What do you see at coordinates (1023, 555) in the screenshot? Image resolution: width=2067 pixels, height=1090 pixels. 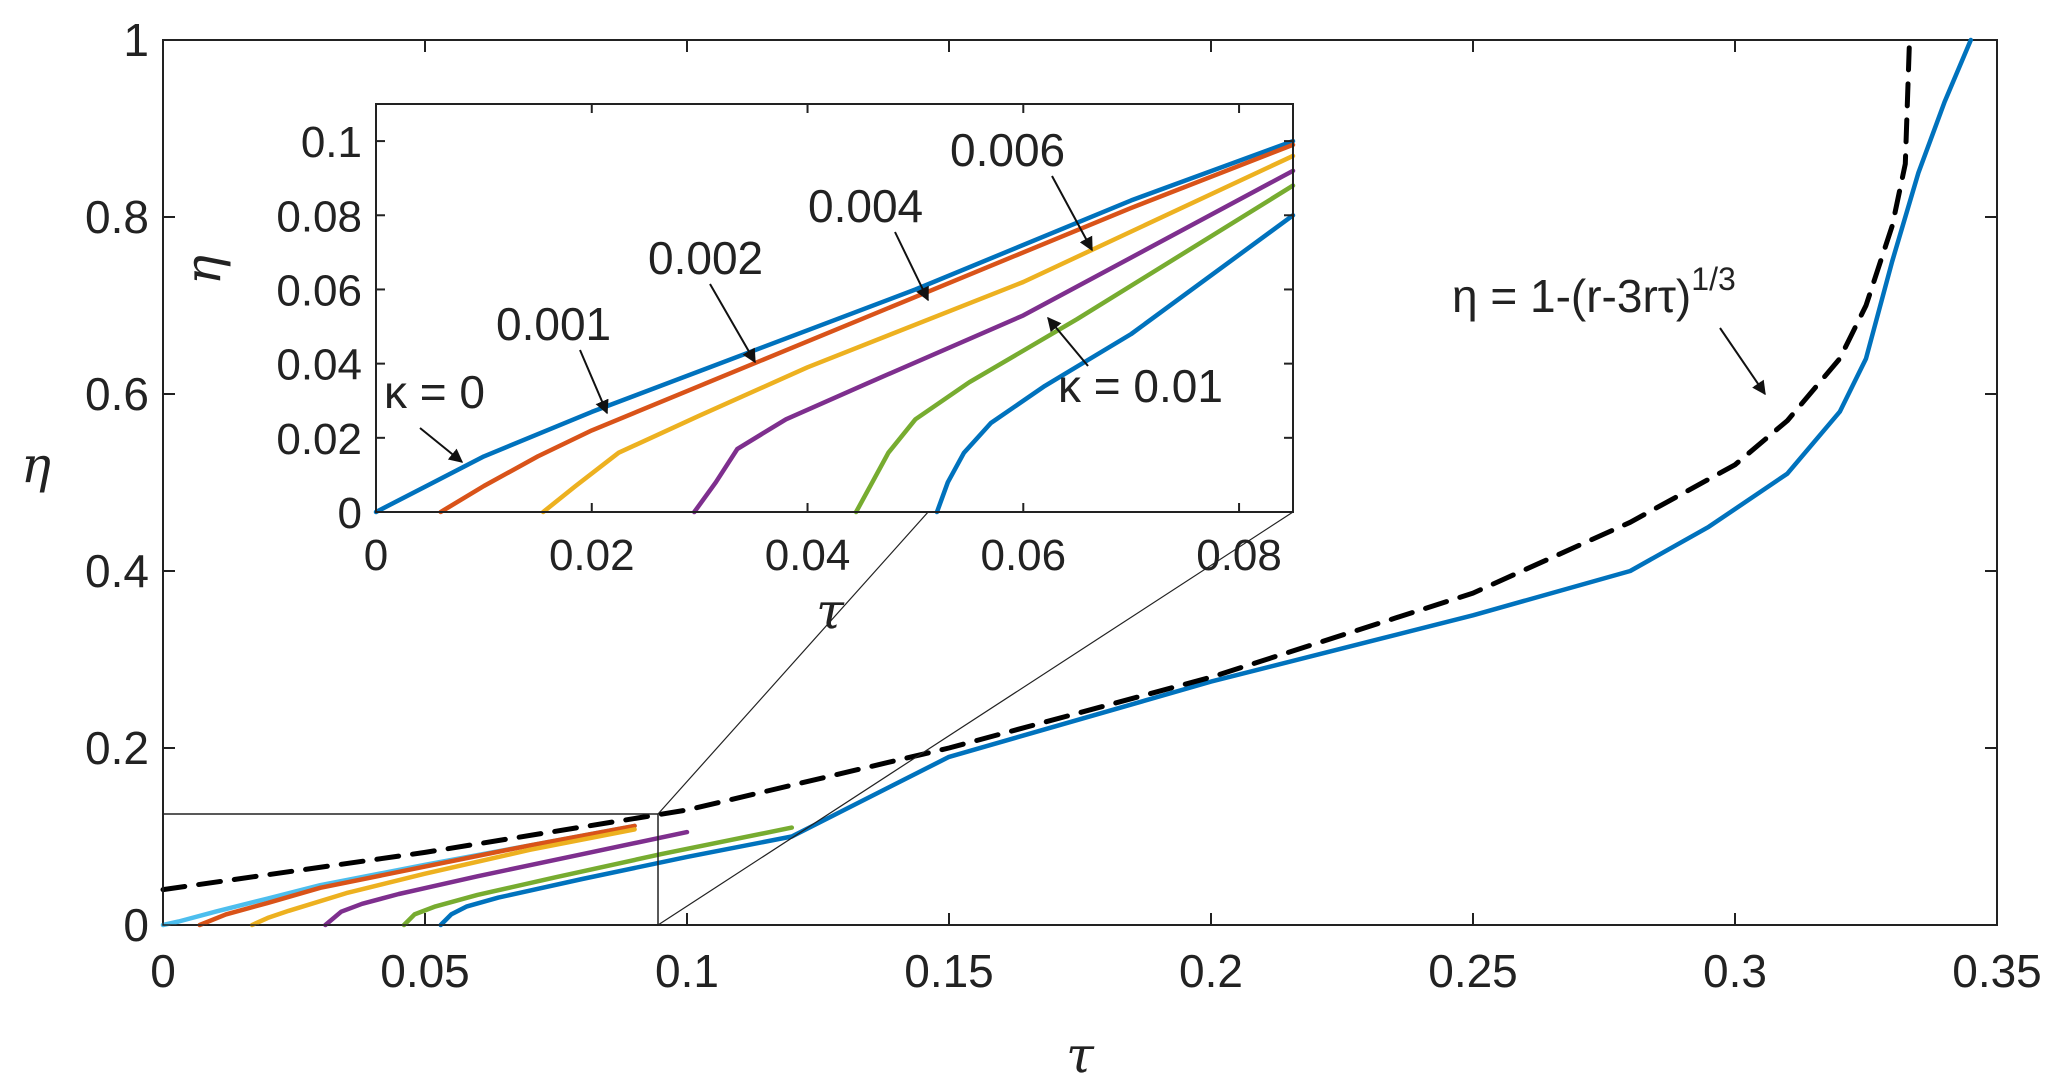 I see `inset-x-tick-label: 0.06` at bounding box center [1023, 555].